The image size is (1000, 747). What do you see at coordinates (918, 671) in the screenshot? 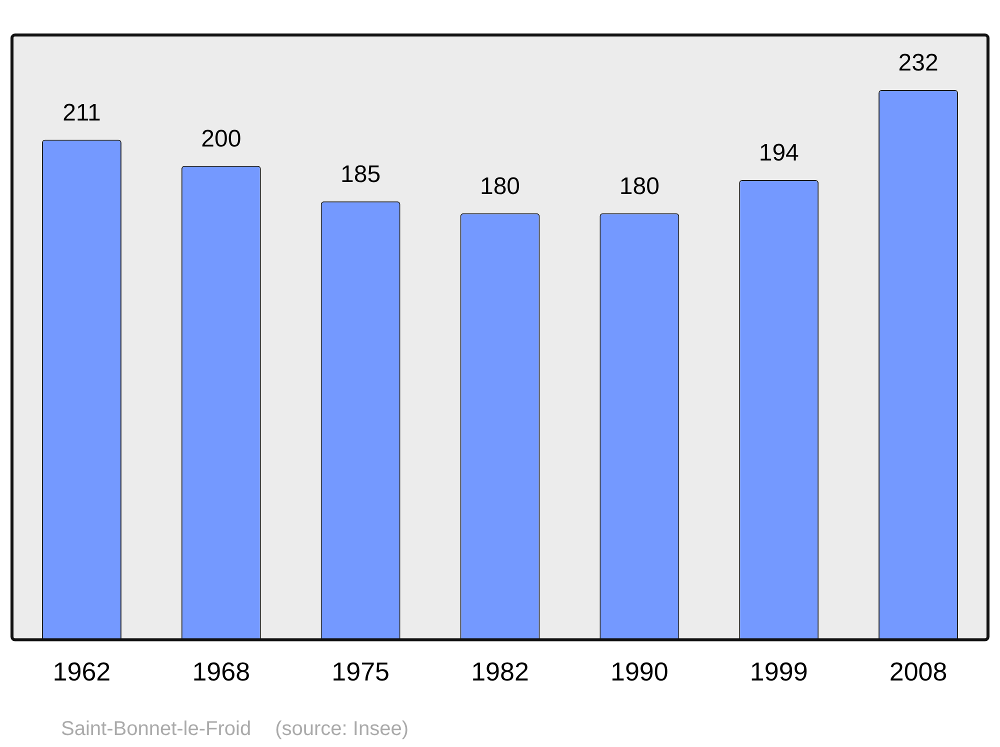
I see `x-tick-label: 2008` at bounding box center [918, 671].